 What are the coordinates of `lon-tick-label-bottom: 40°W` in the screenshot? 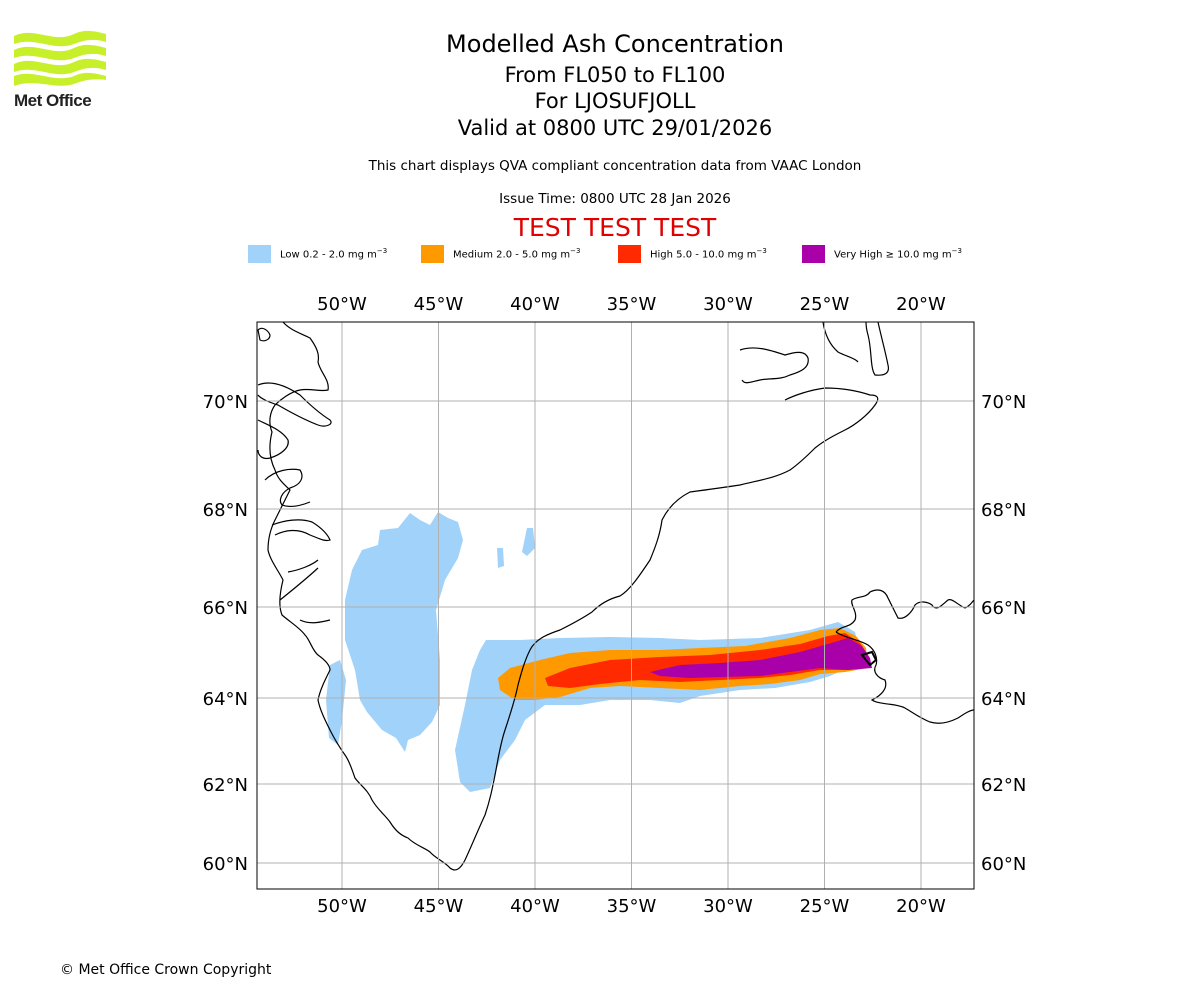 It's located at (535, 906).